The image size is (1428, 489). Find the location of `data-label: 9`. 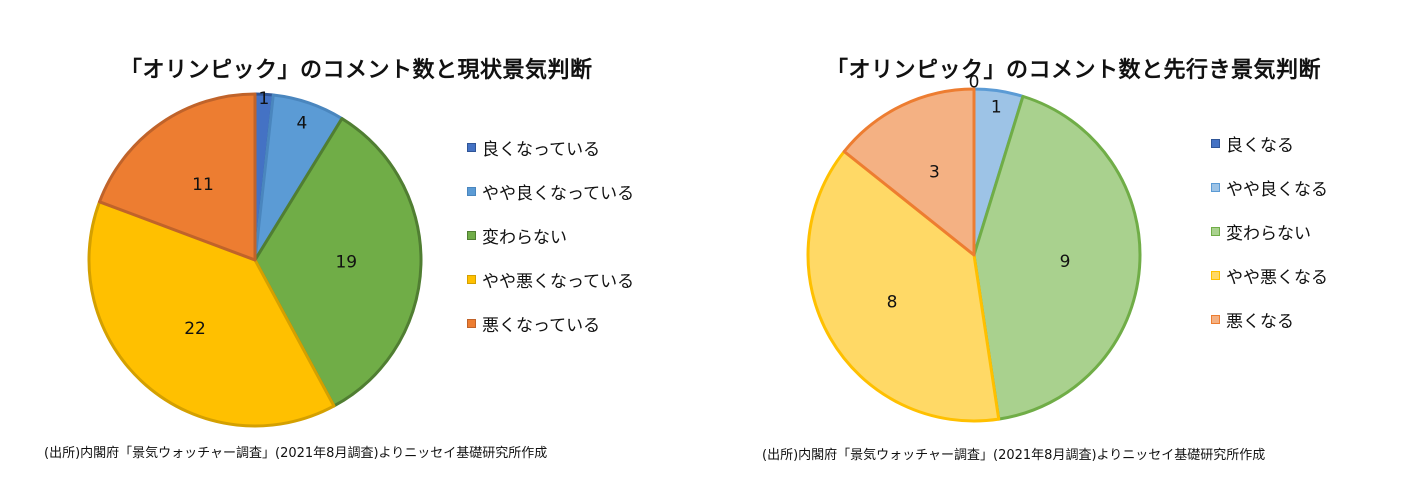

data-label: 9 is located at coordinates (1065, 262).